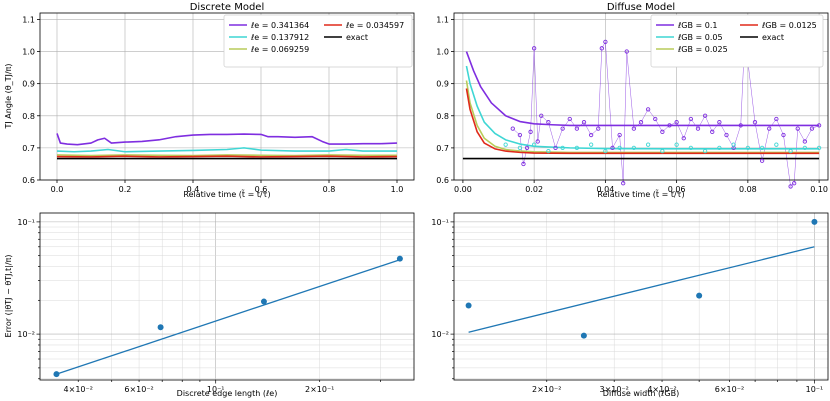 The image size is (830, 401). I want to click on x-tick-label: 0.04, so click(605, 189).